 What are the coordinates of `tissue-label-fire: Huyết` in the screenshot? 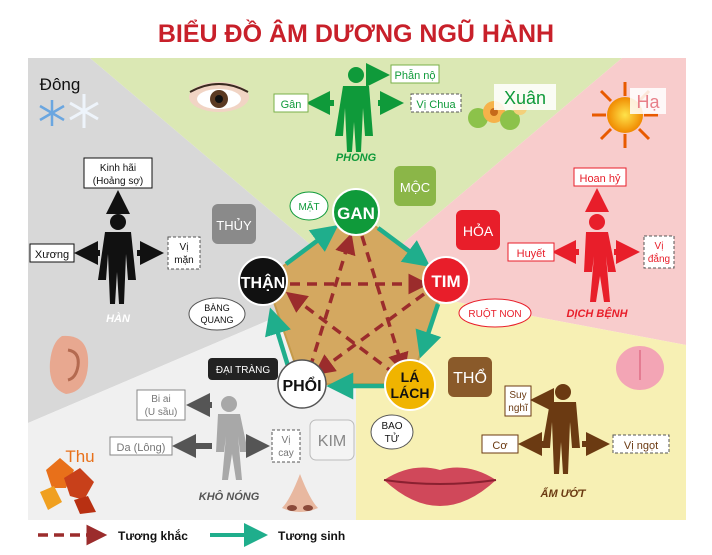 It's located at (531, 254).